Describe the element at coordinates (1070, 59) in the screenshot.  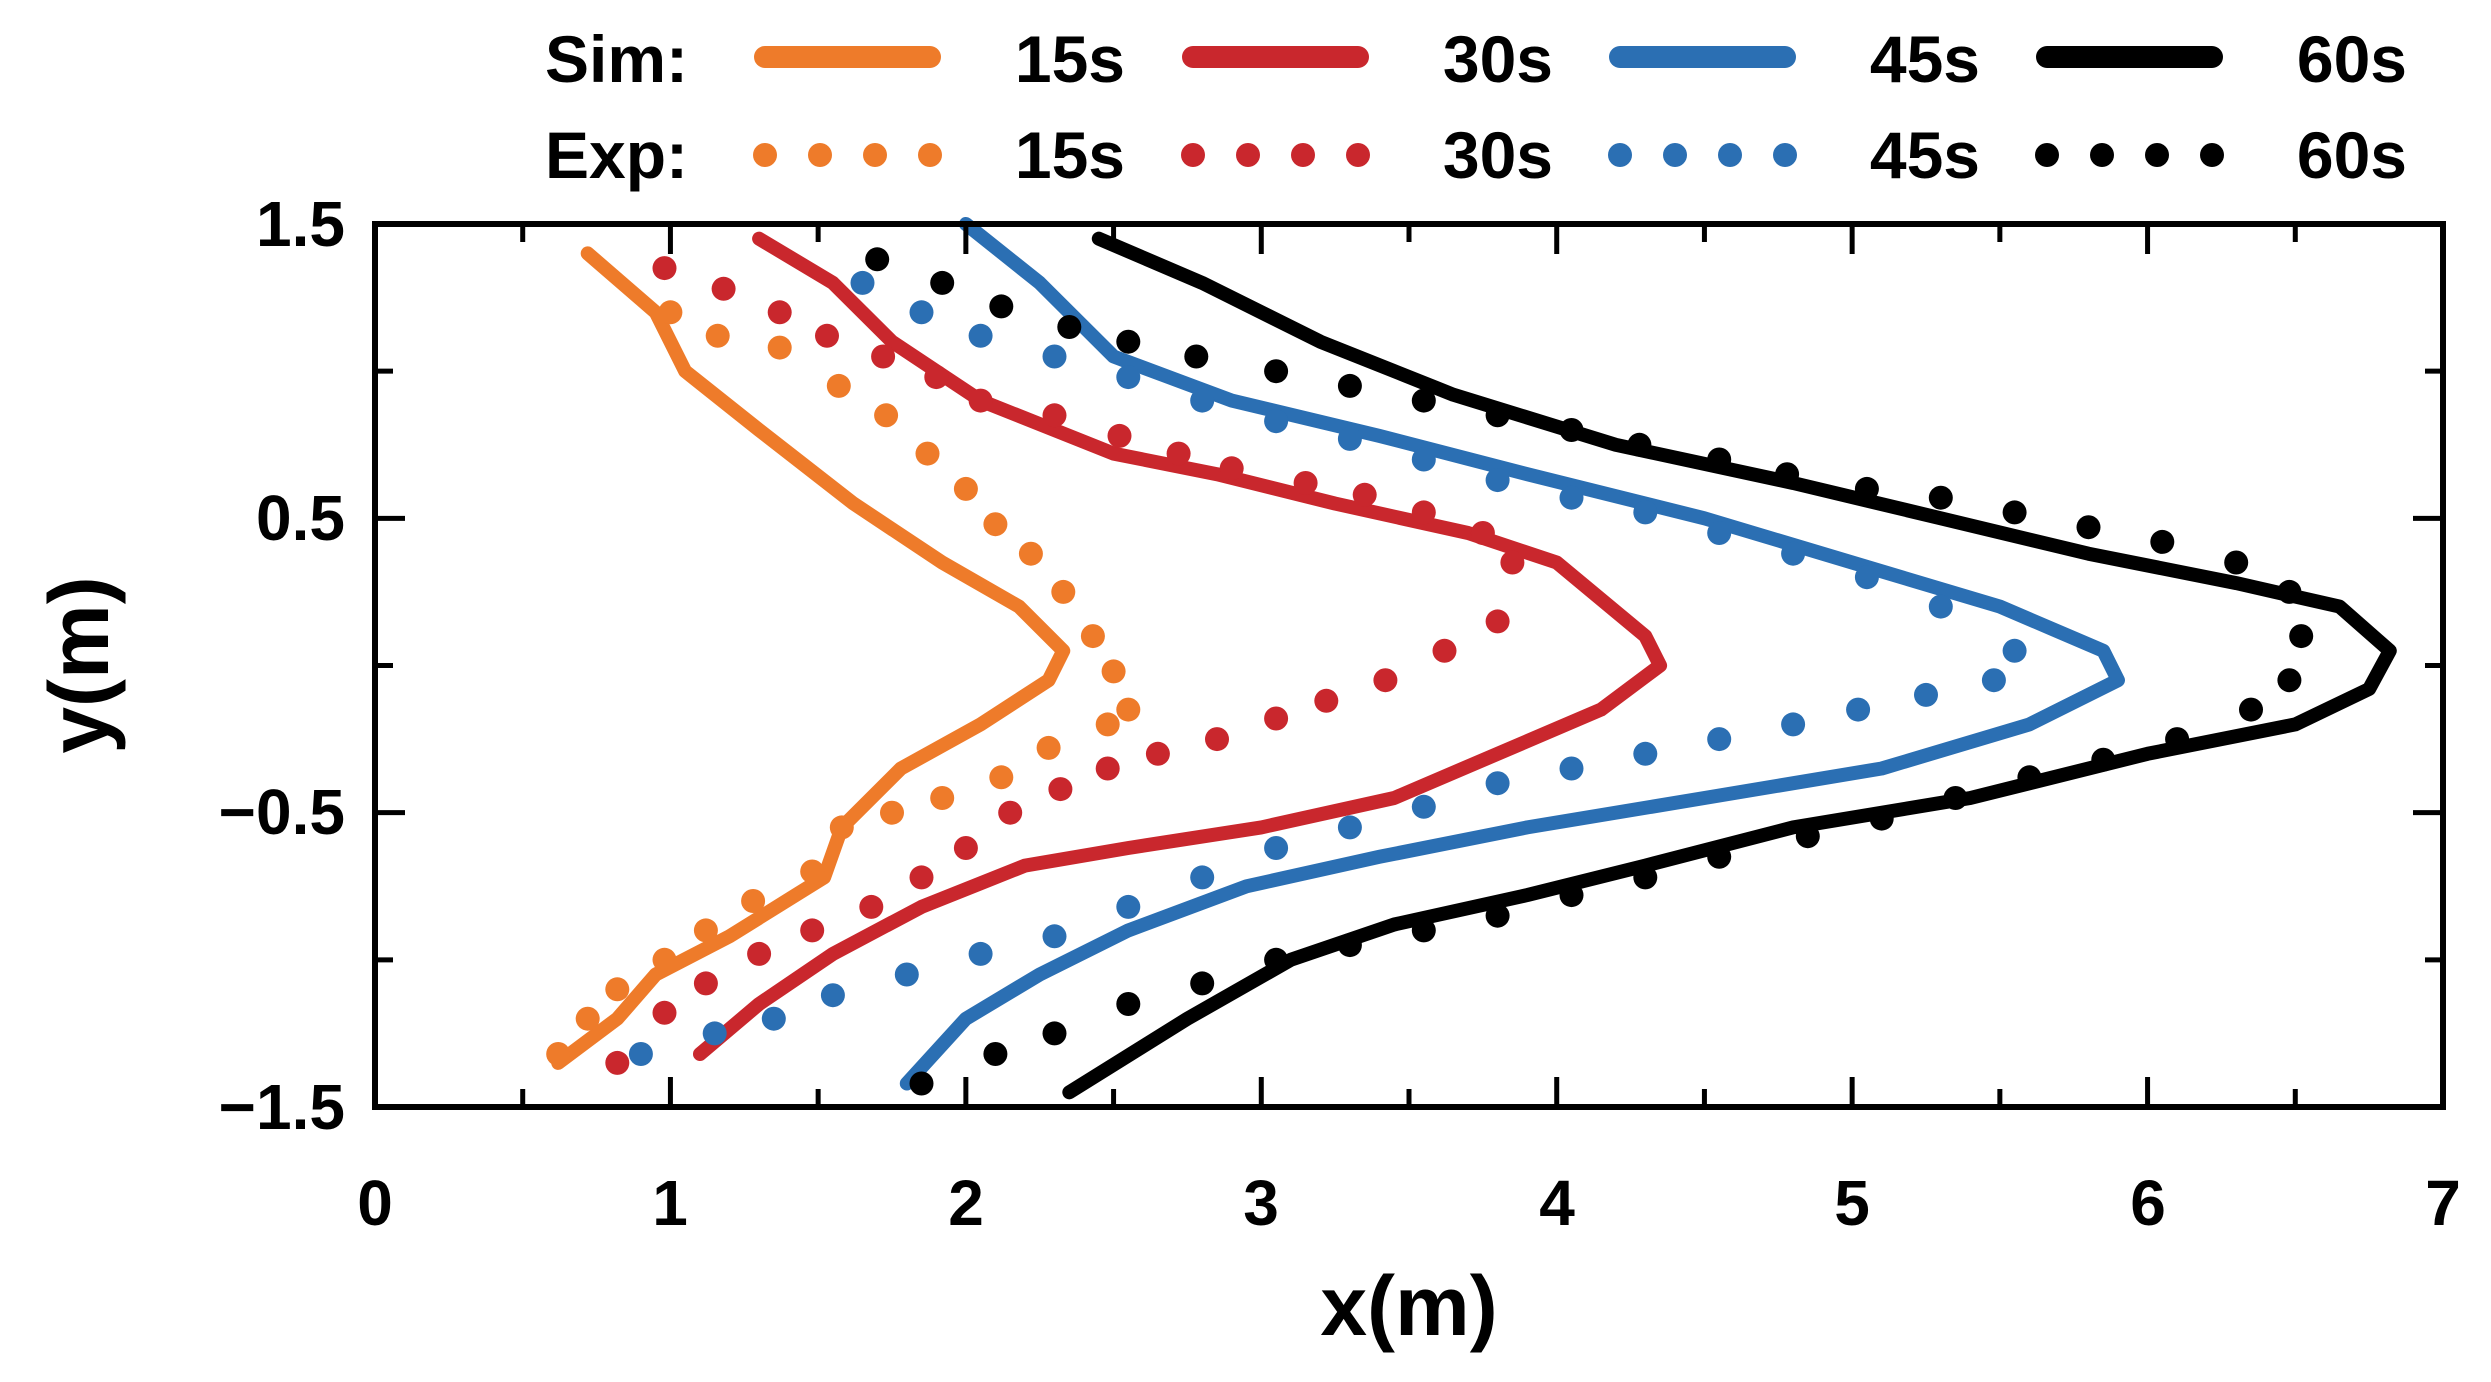
I see `legend-label-sim-15s: 15s` at that location.